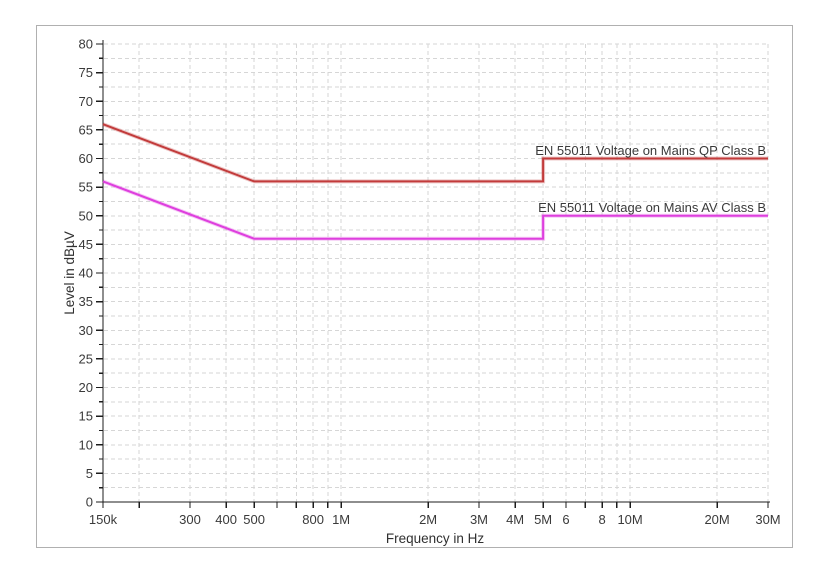 This screenshot has height=579, width=831. Describe the element at coordinates (86, 244) in the screenshot. I see `y-tick-label: 45` at that location.